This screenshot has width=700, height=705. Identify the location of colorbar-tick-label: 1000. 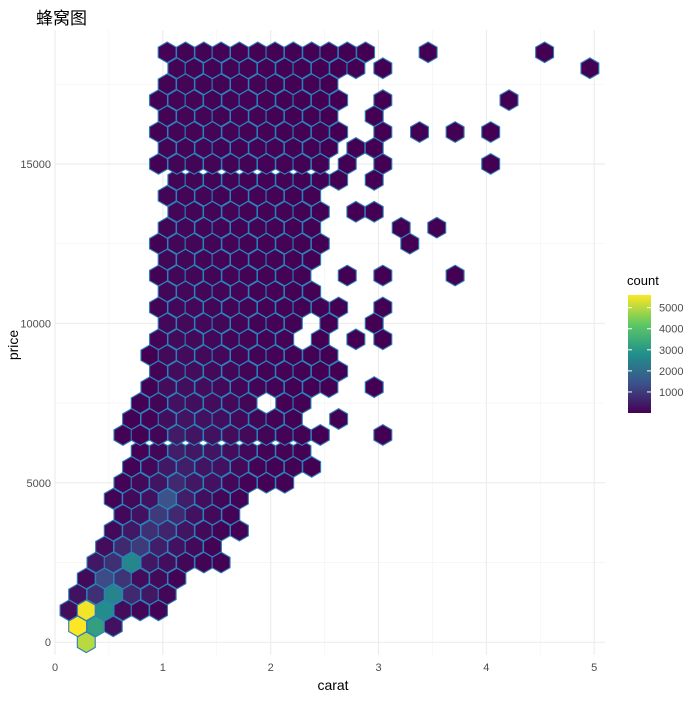
(671, 393).